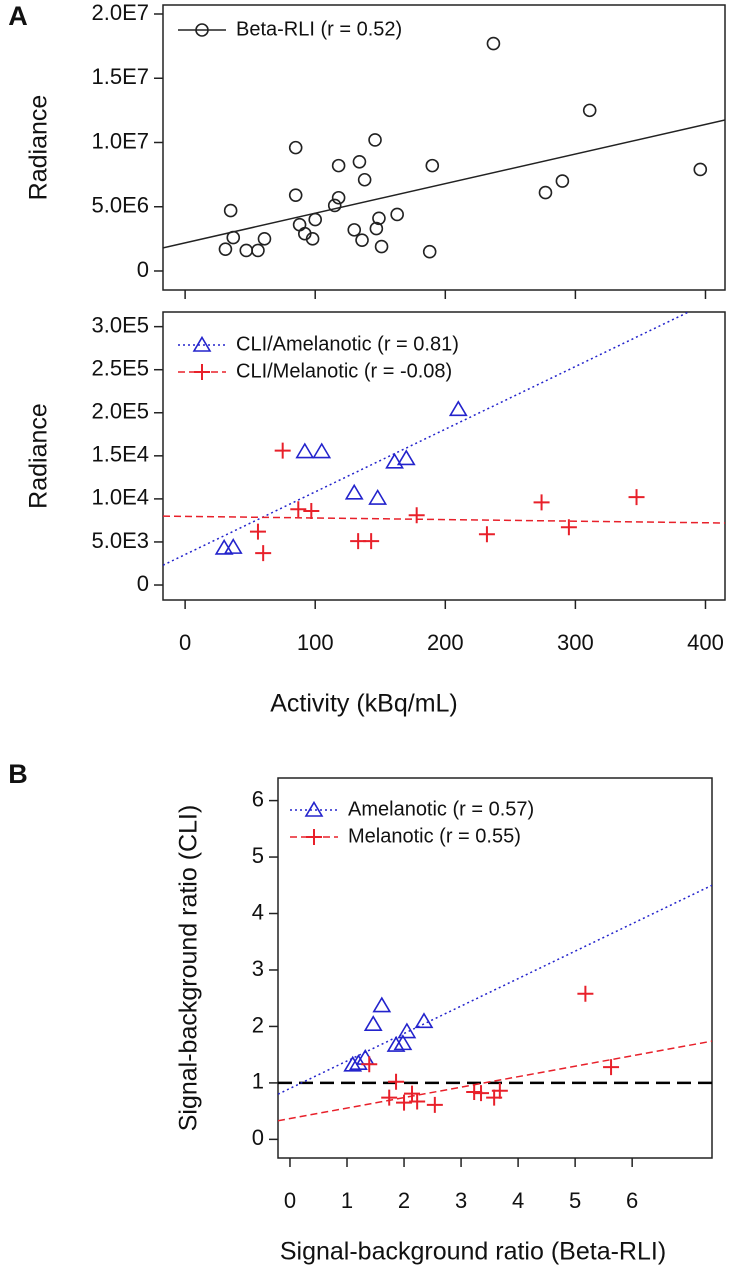  Describe the element at coordinates (258, 798) in the screenshot. I see `y-tick-label: 6` at that location.